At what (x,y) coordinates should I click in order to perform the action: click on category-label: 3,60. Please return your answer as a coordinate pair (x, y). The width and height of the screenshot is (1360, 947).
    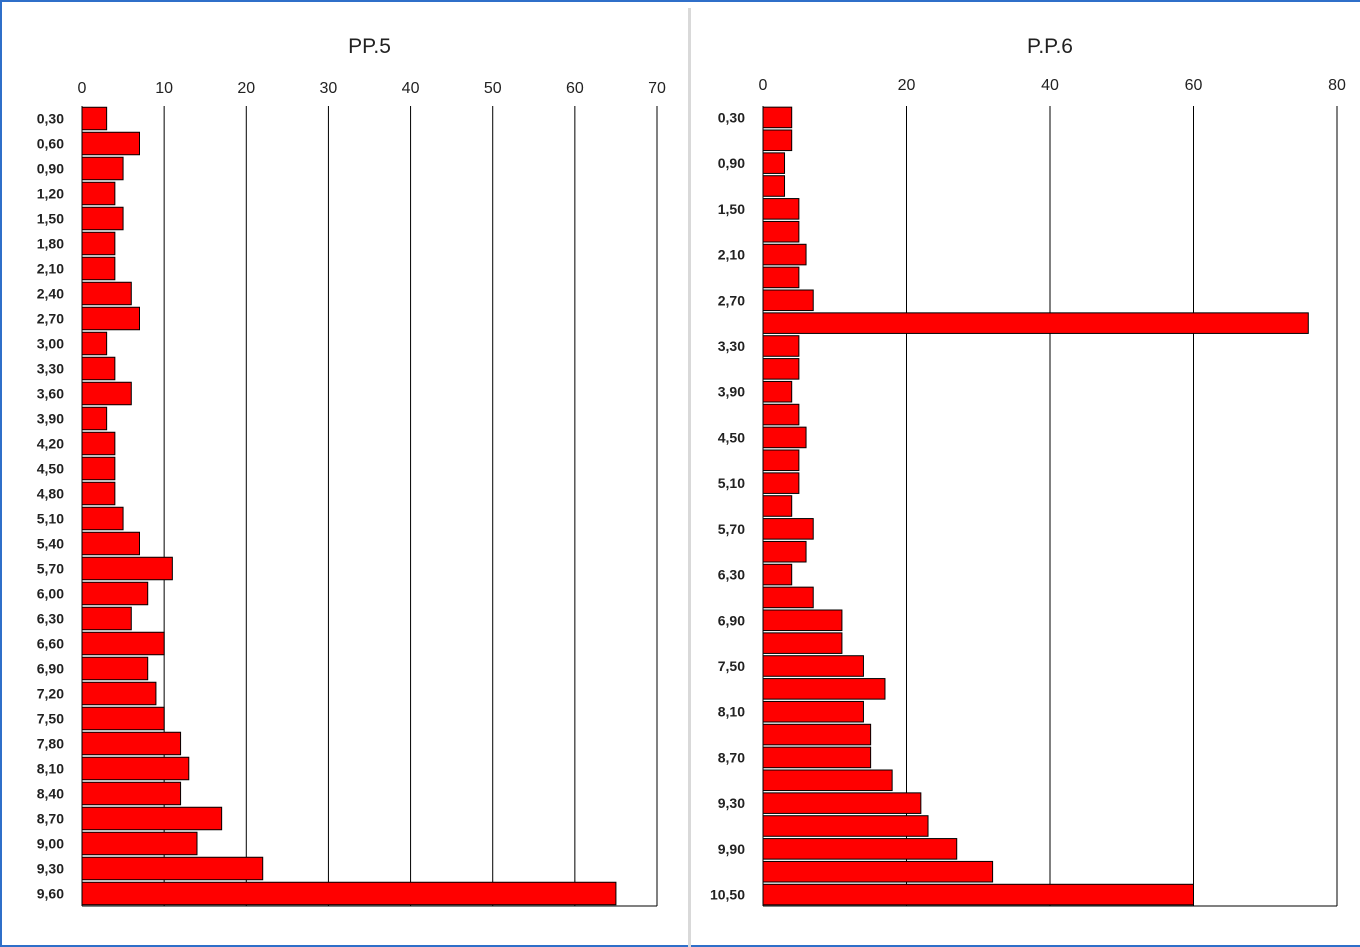
    Looking at the image, I should click on (50, 394).